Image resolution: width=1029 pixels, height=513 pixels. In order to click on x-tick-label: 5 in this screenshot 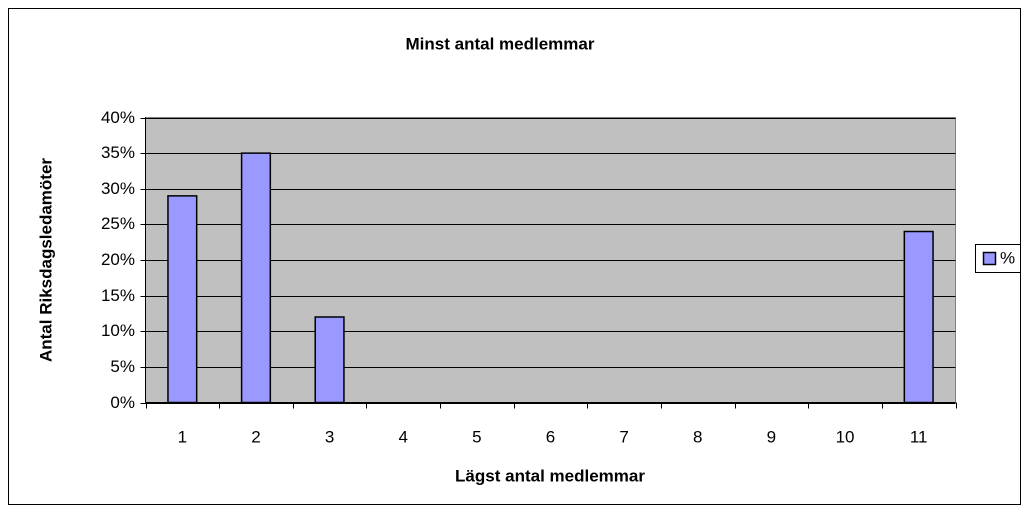, I will do `click(476, 436)`.